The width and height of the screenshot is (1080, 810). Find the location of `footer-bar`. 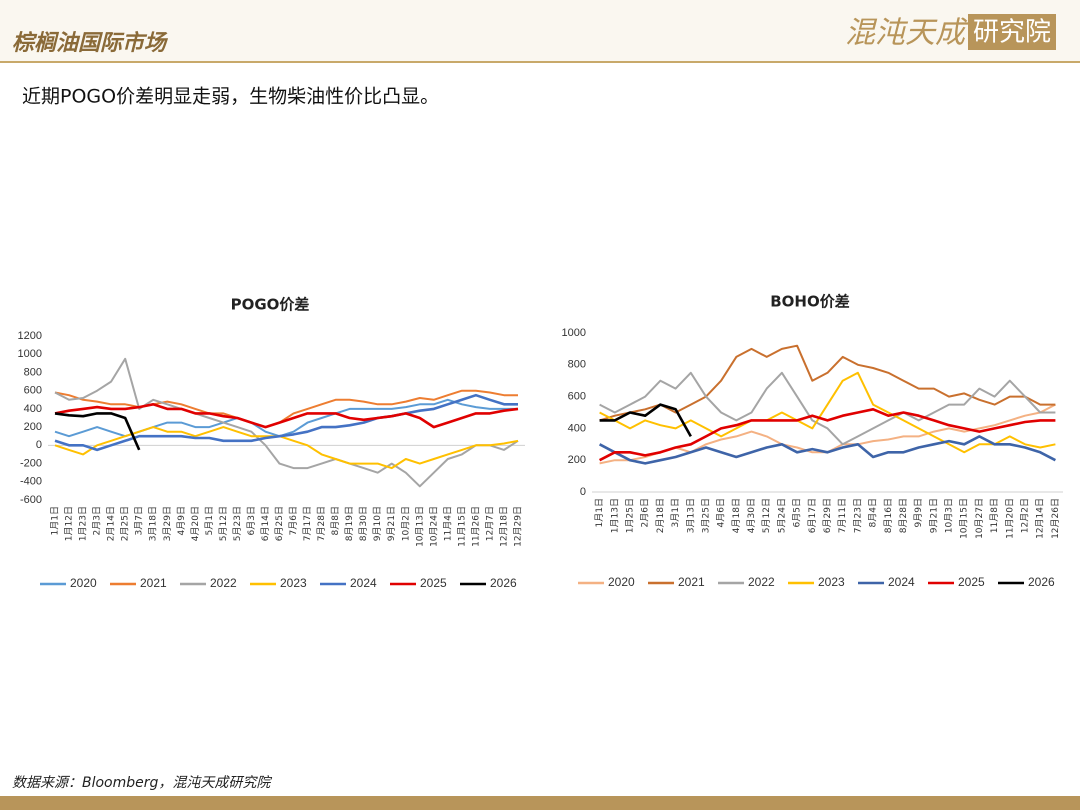

footer-bar is located at coordinates (540, 803).